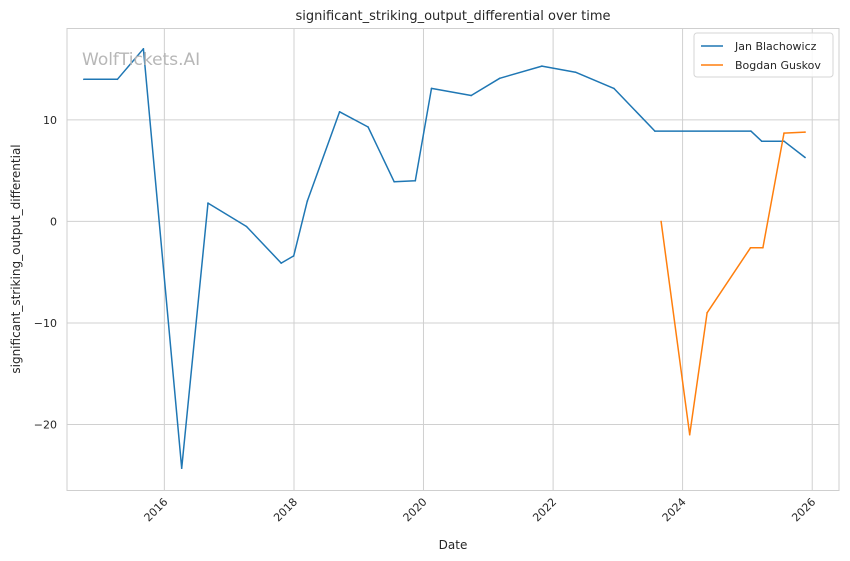 Image resolution: width=850 pixels, height=561 pixels. I want to click on legend-label: Jan Blachowicz, so click(775, 46).